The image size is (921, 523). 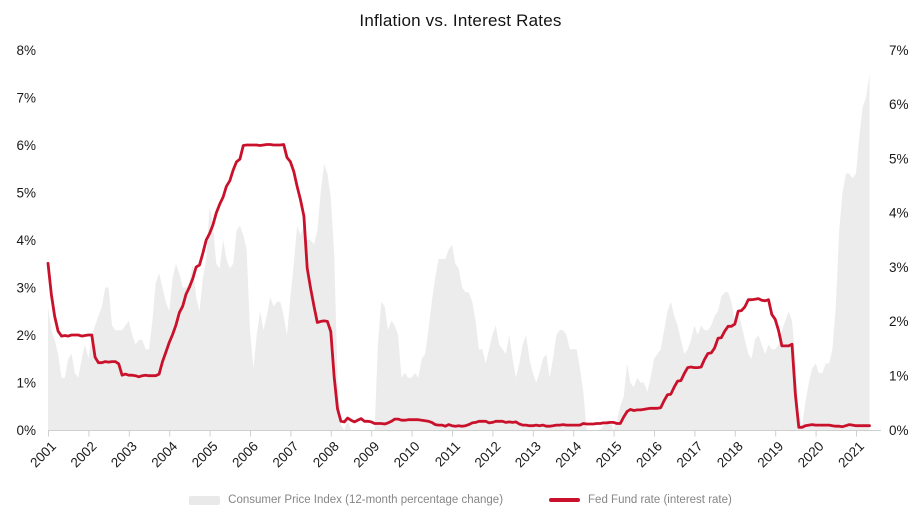 What do you see at coordinates (660, 500) in the screenshot?
I see `legend-label-fed: Fed Fund rate (interest rate)` at bounding box center [660, 500].